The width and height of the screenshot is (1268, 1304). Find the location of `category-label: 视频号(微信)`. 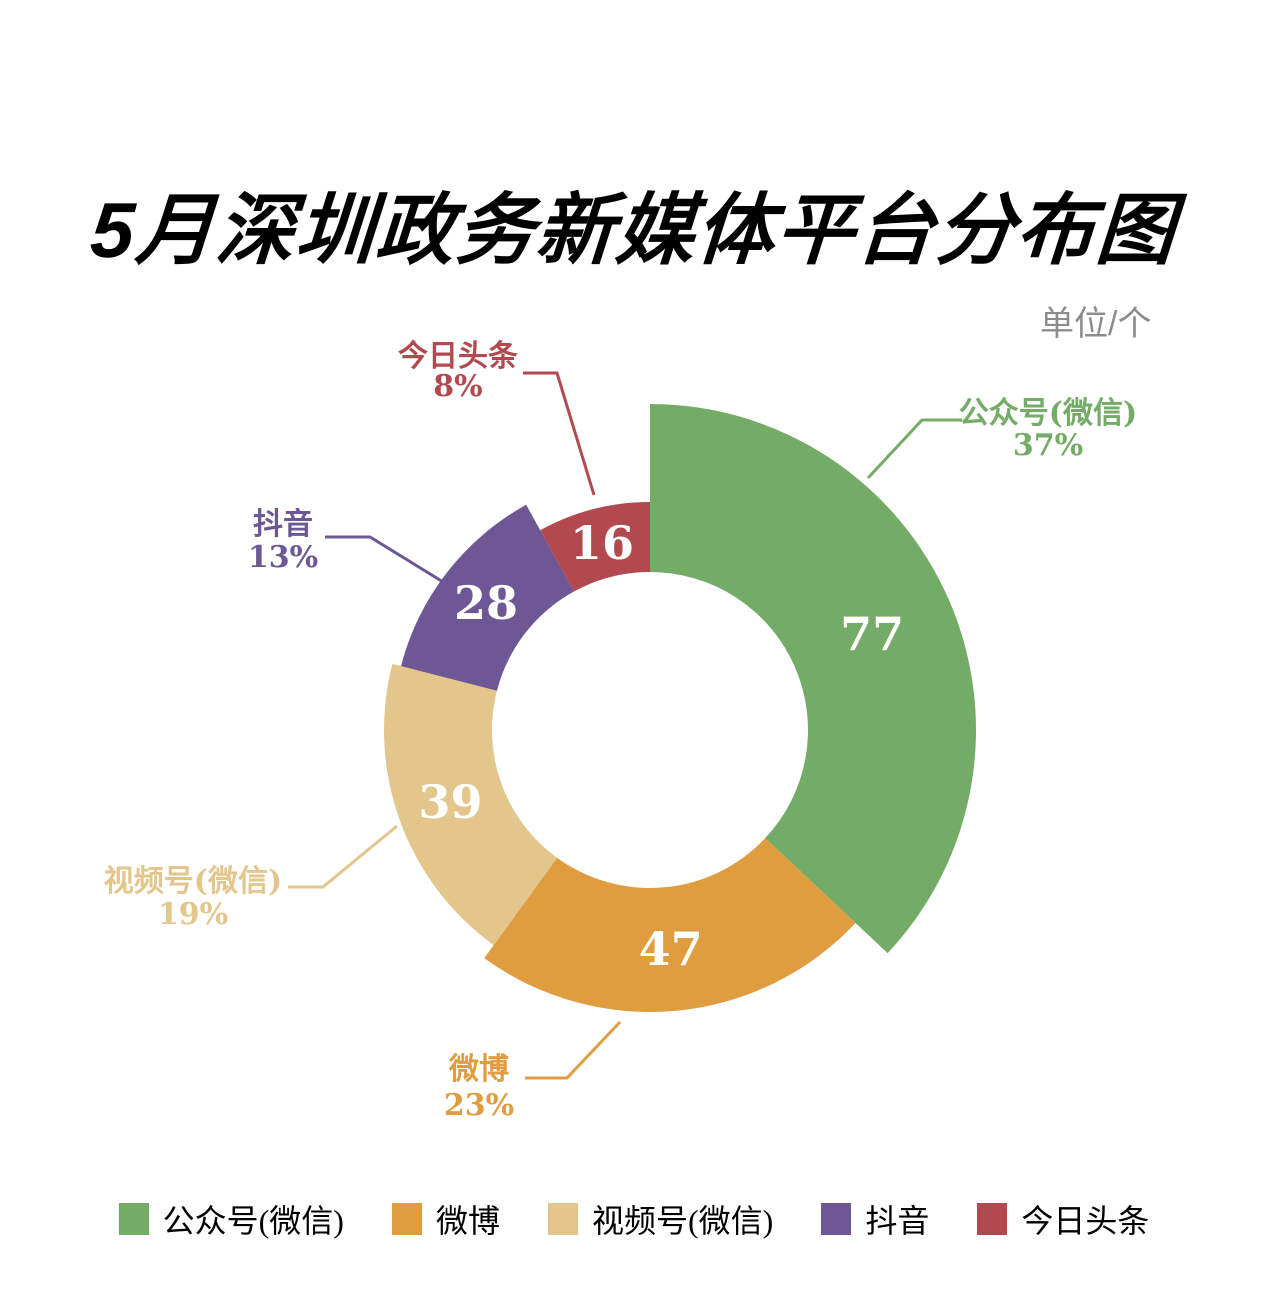

category-label: 视频号(微信) is located at coordinates (193, 881).